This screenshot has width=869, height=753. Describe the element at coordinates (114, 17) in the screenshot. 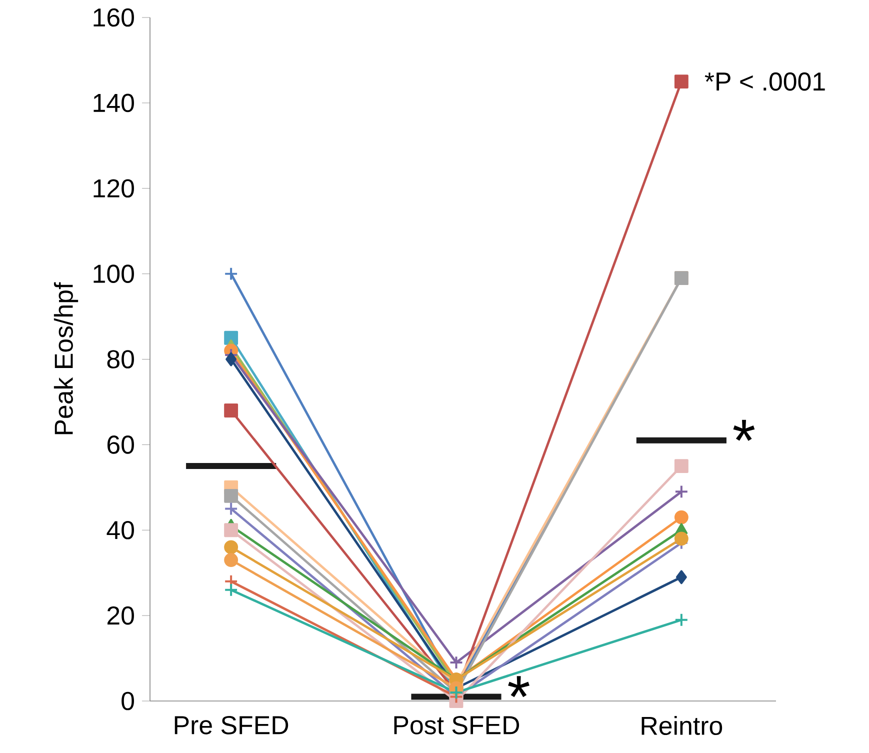

I see `y-tick-label: 160` at that location.